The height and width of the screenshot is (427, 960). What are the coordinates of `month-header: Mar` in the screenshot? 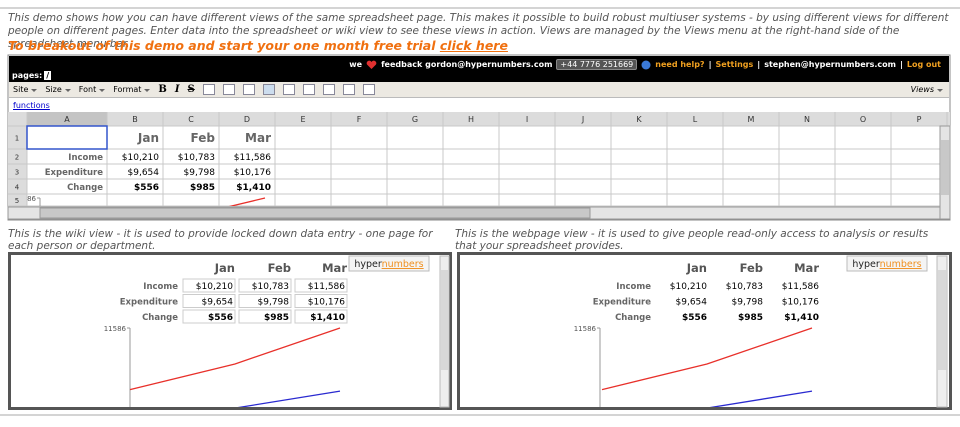 It's located at (258, 138).